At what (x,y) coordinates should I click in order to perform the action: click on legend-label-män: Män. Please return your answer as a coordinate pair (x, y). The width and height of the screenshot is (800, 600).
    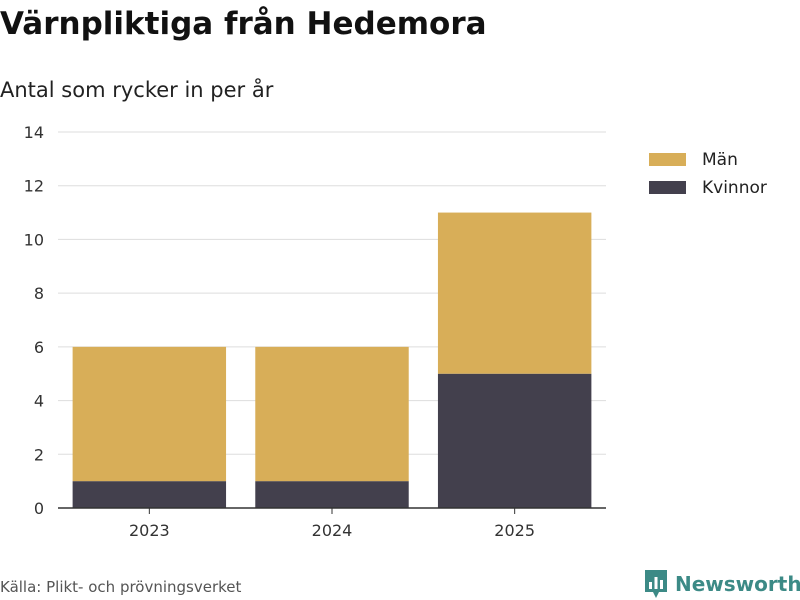
    Looking at the image, I should click on (720, 160).